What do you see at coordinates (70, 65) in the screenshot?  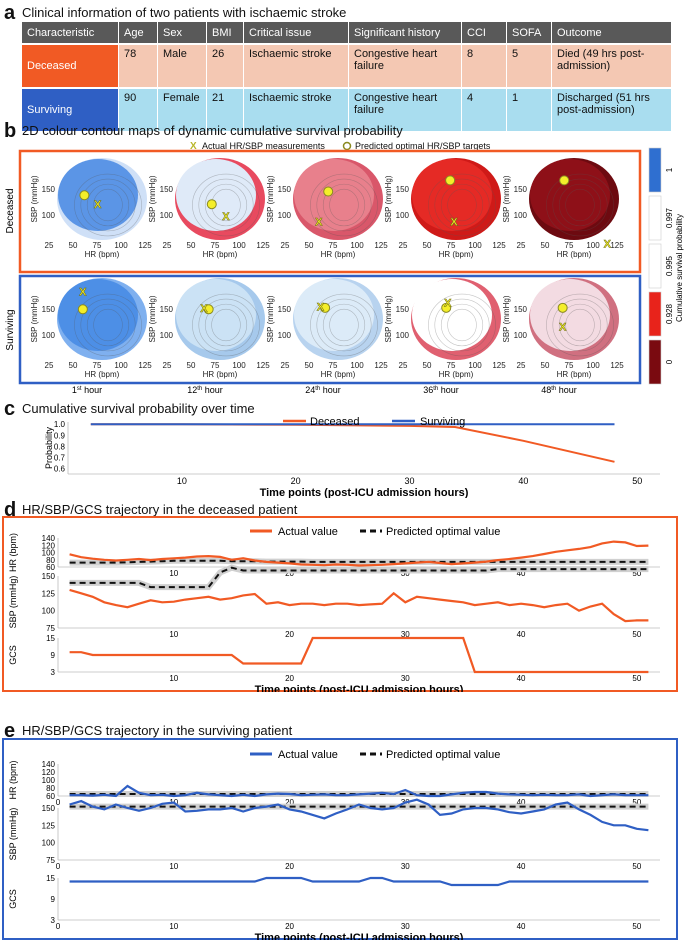 I see `table-cell: Deceased` at bounding box center [70, 65].